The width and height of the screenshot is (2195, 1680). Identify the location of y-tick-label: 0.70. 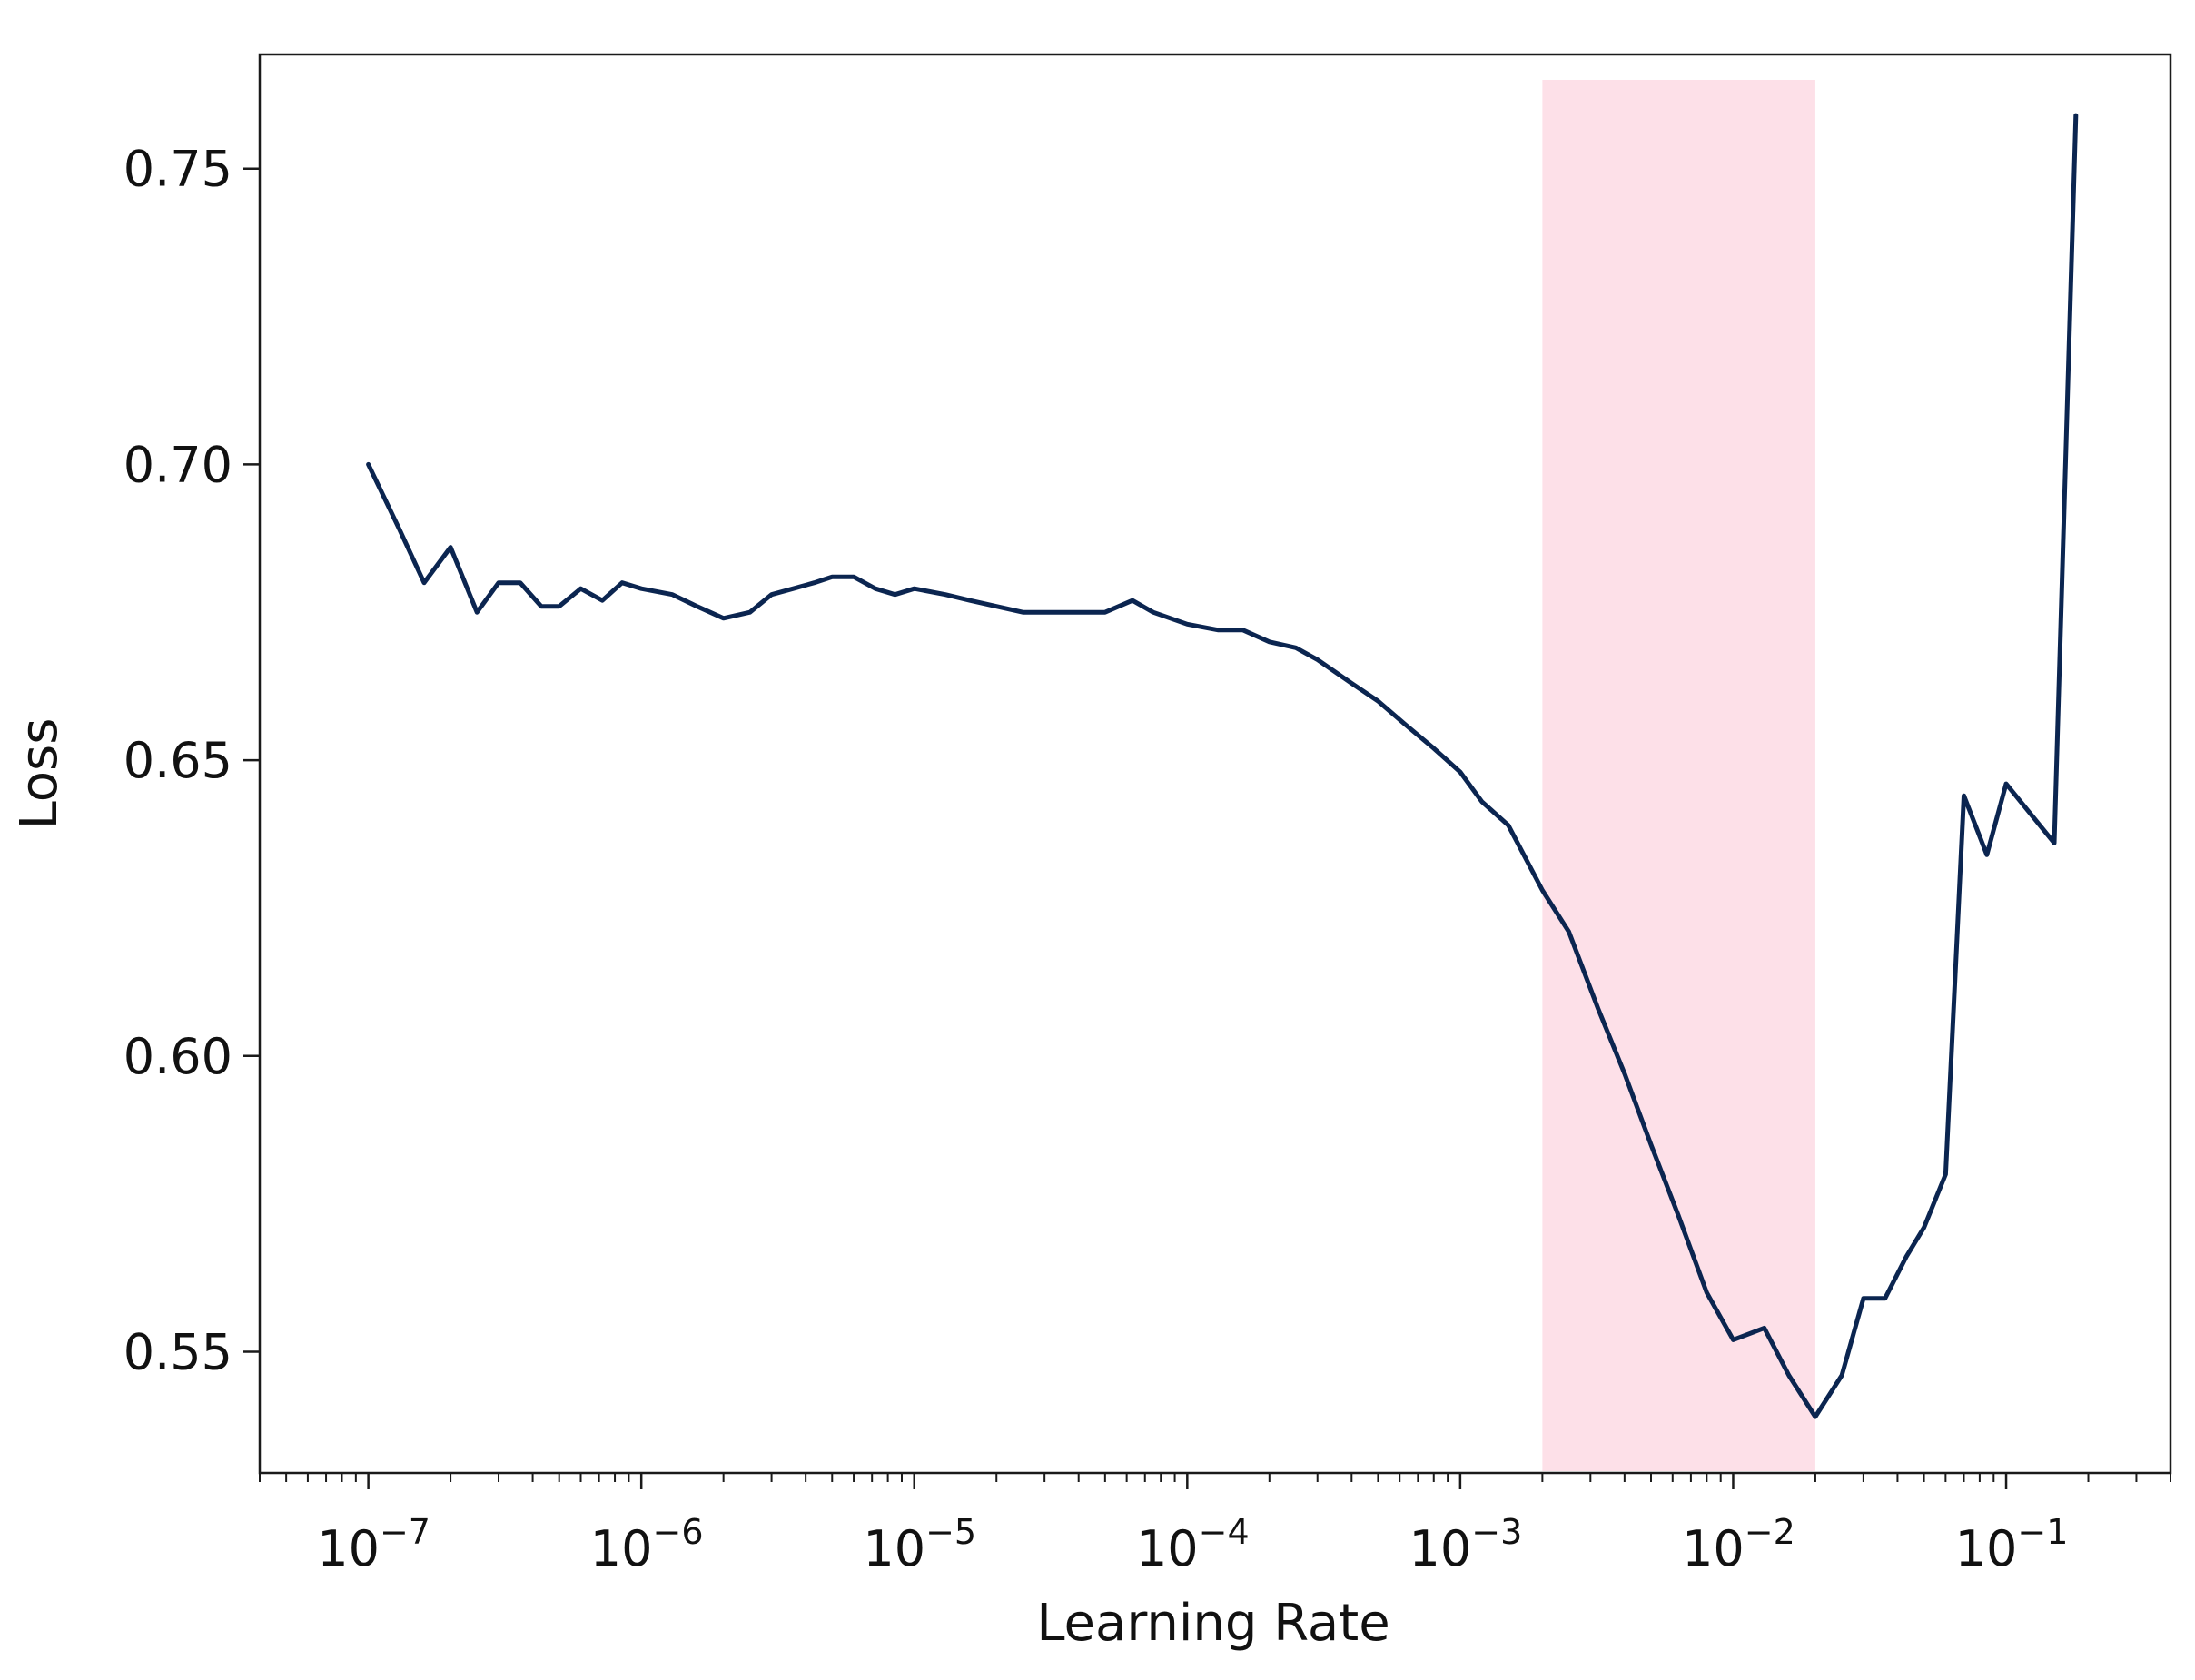
(178, 465).